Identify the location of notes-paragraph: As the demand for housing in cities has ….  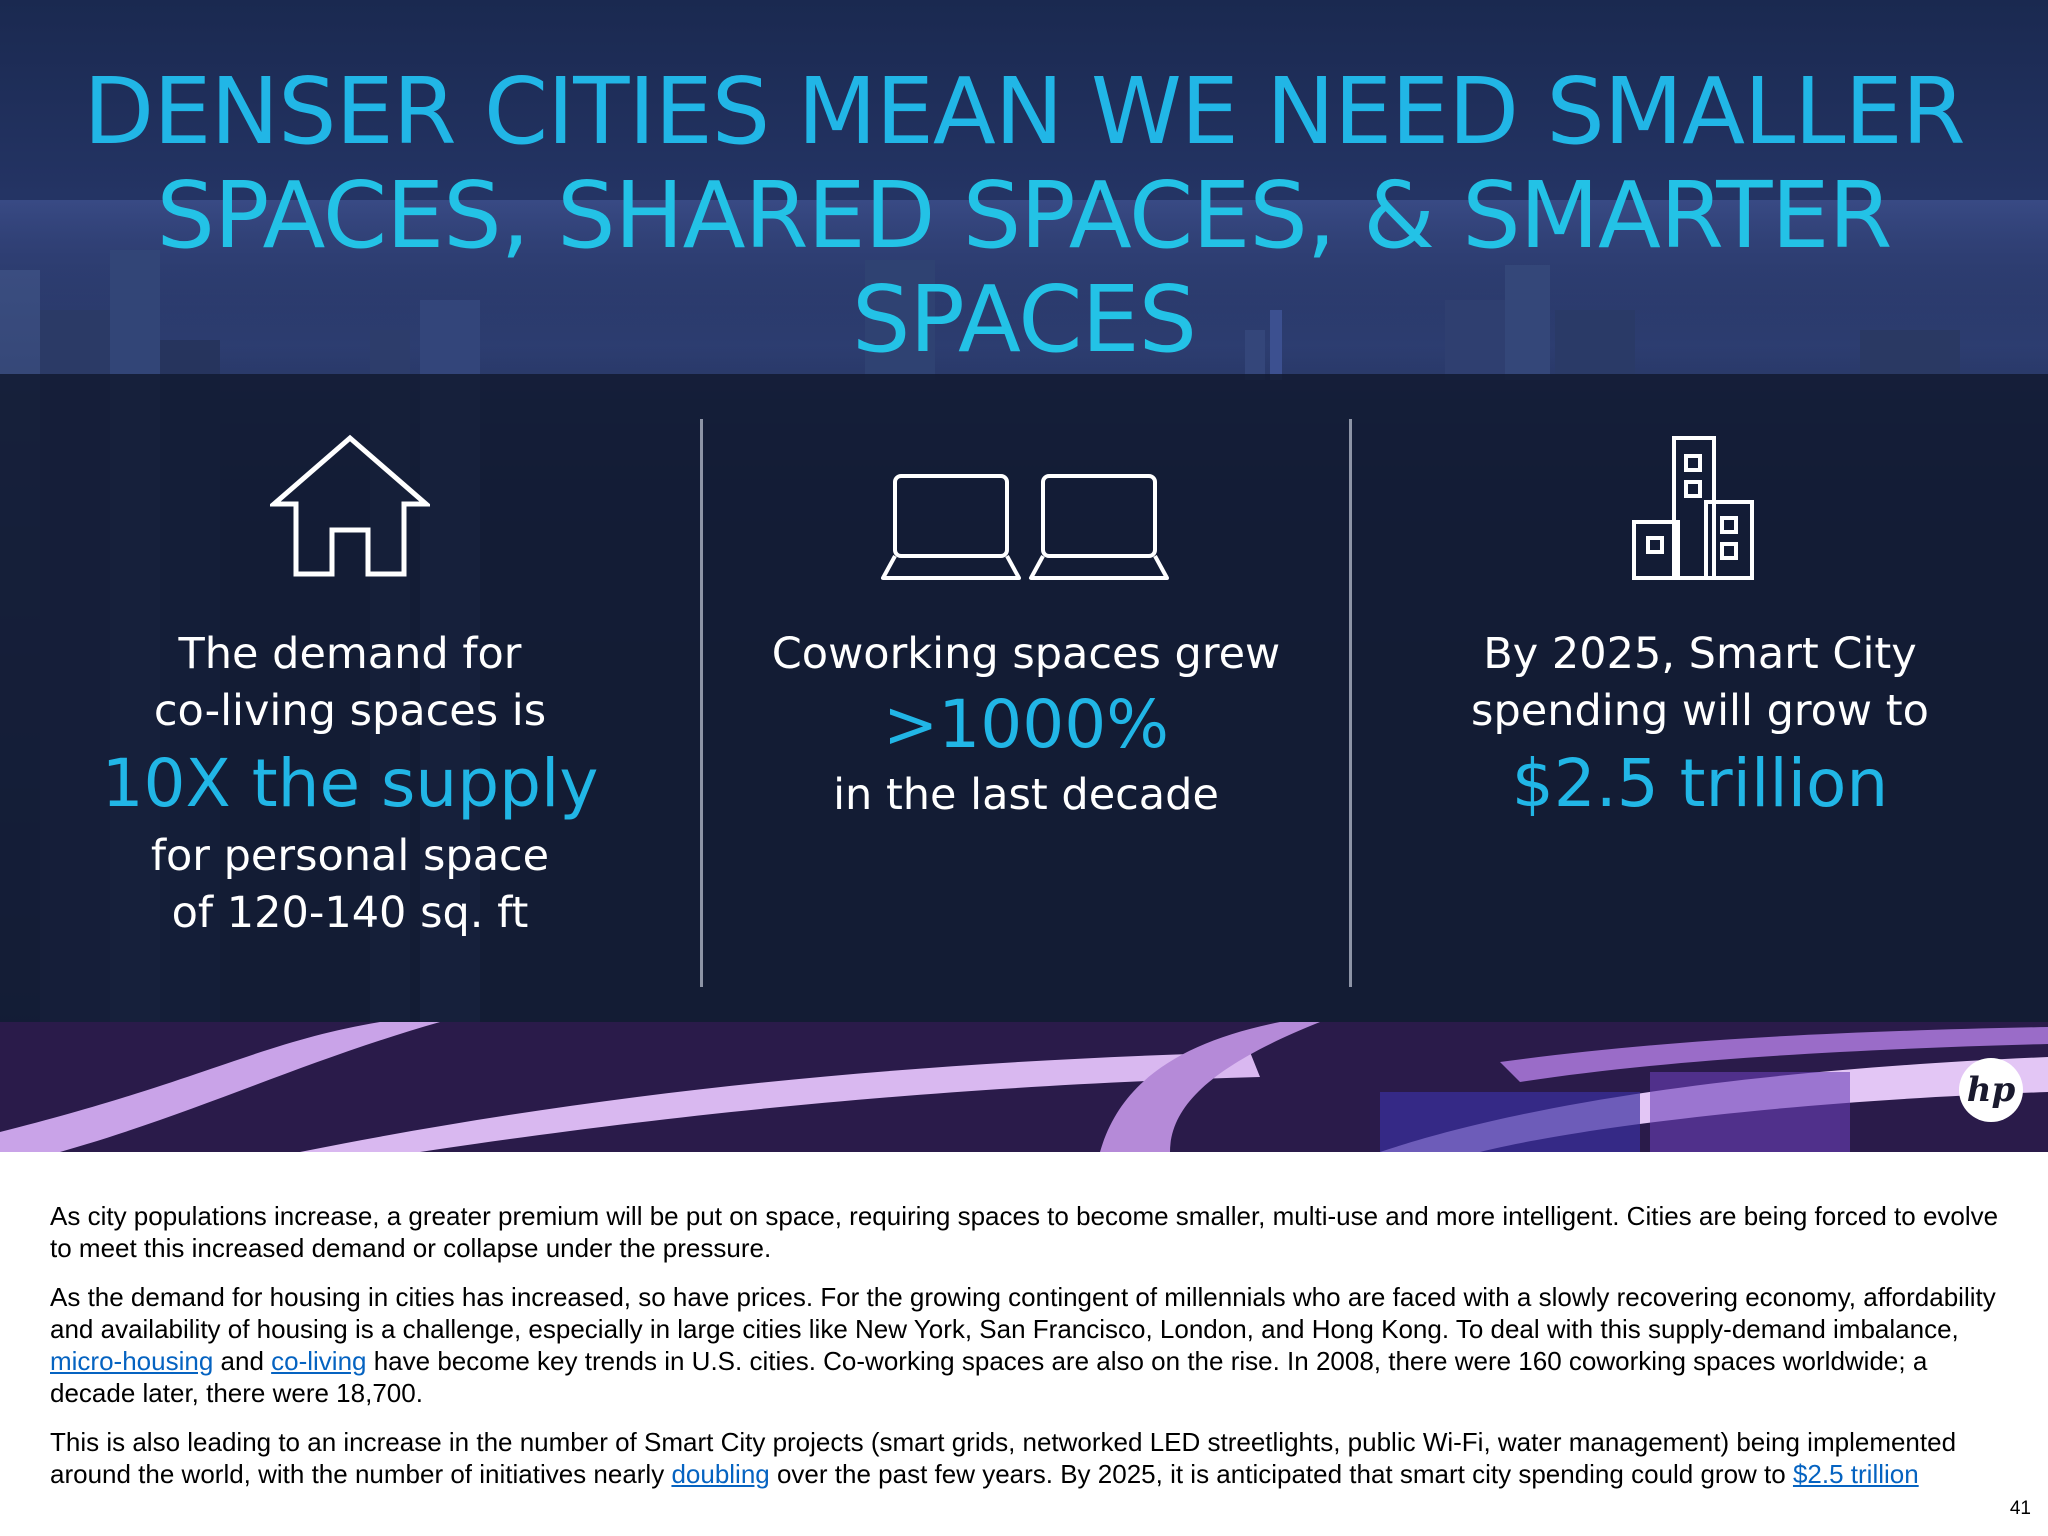
(1023, 1345).